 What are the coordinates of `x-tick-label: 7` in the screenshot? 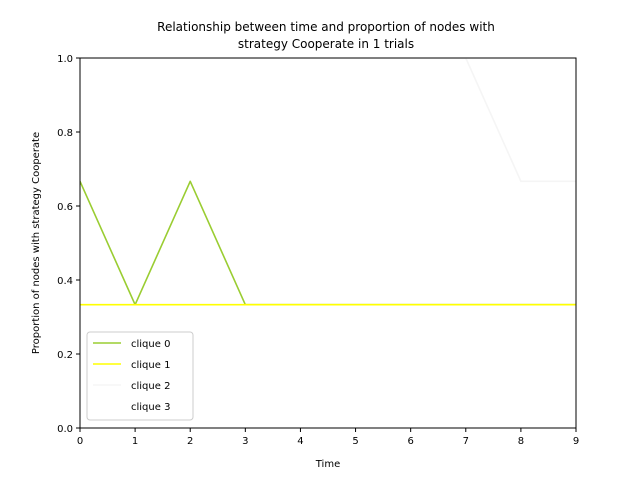 It's located at (466, 441).